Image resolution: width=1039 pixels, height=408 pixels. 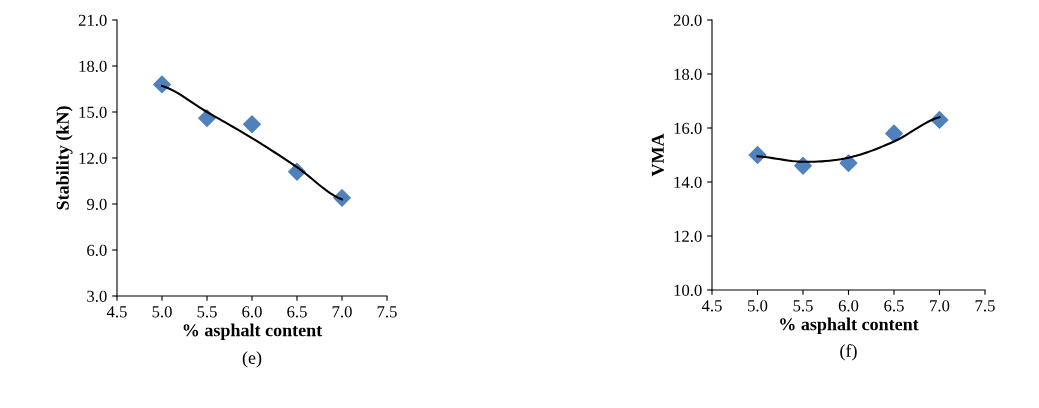 What do you see at coordinates (97, 296) in the screenshot?
I see `y-tick-label: 3.0` at bounding box center [97, 296].